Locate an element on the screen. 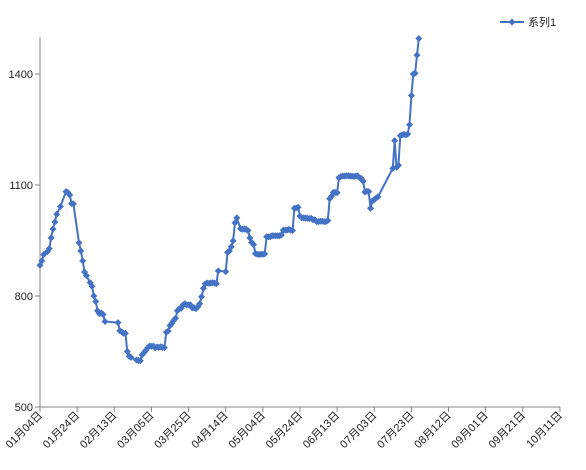 The height and width of the screenshot is (470, 586). y-tick-label: 500 is located at coordinates (24, 408).